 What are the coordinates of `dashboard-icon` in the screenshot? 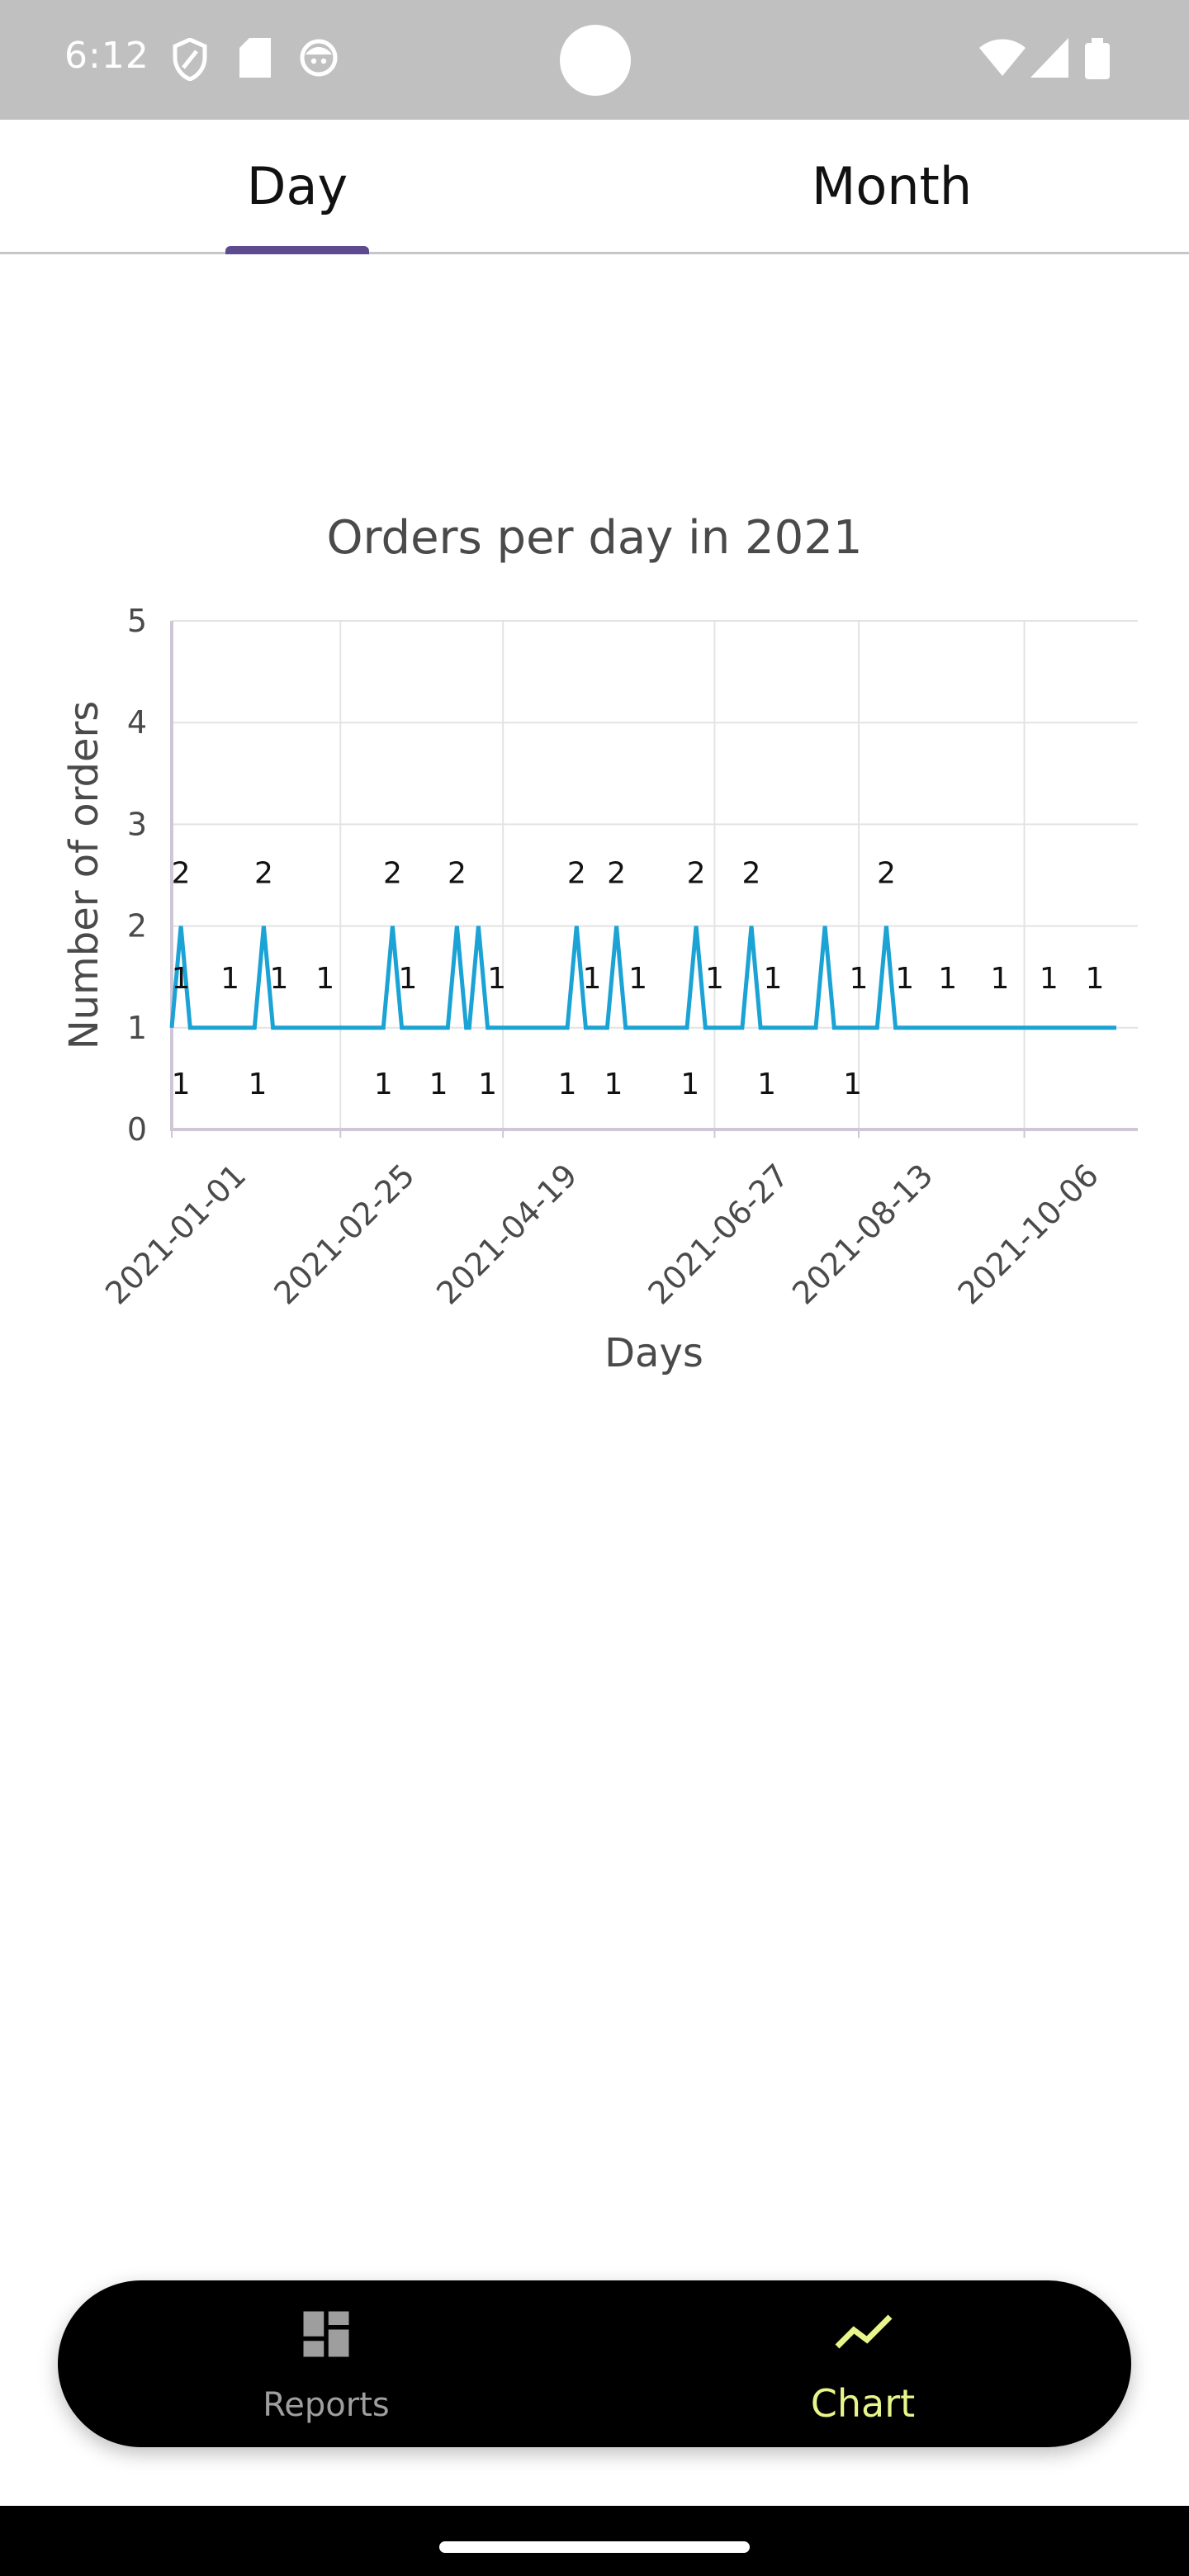 It's located at (326, 2334).